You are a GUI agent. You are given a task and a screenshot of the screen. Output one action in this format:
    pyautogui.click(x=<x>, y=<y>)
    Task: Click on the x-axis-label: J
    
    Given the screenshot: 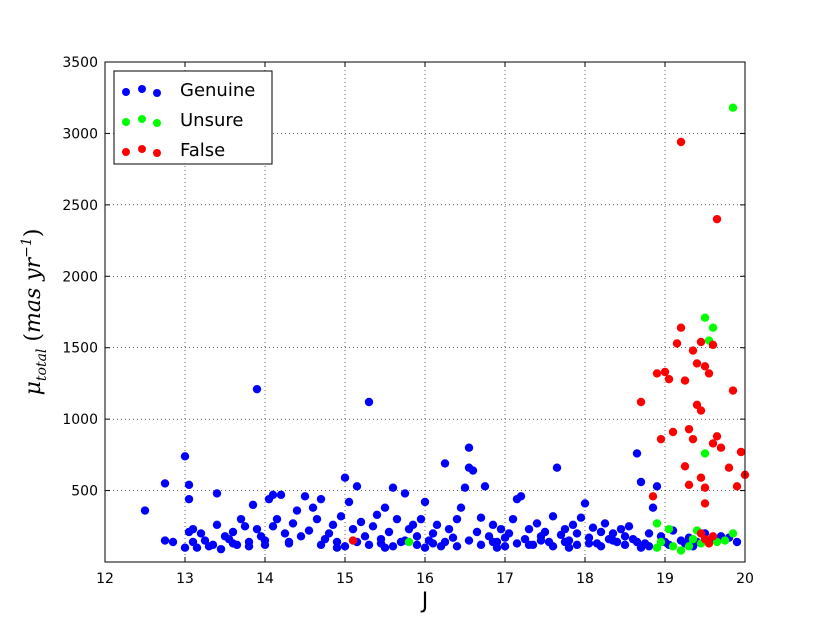 What is the action you would take?
    pyautogui.click(x=424, y=601)
    